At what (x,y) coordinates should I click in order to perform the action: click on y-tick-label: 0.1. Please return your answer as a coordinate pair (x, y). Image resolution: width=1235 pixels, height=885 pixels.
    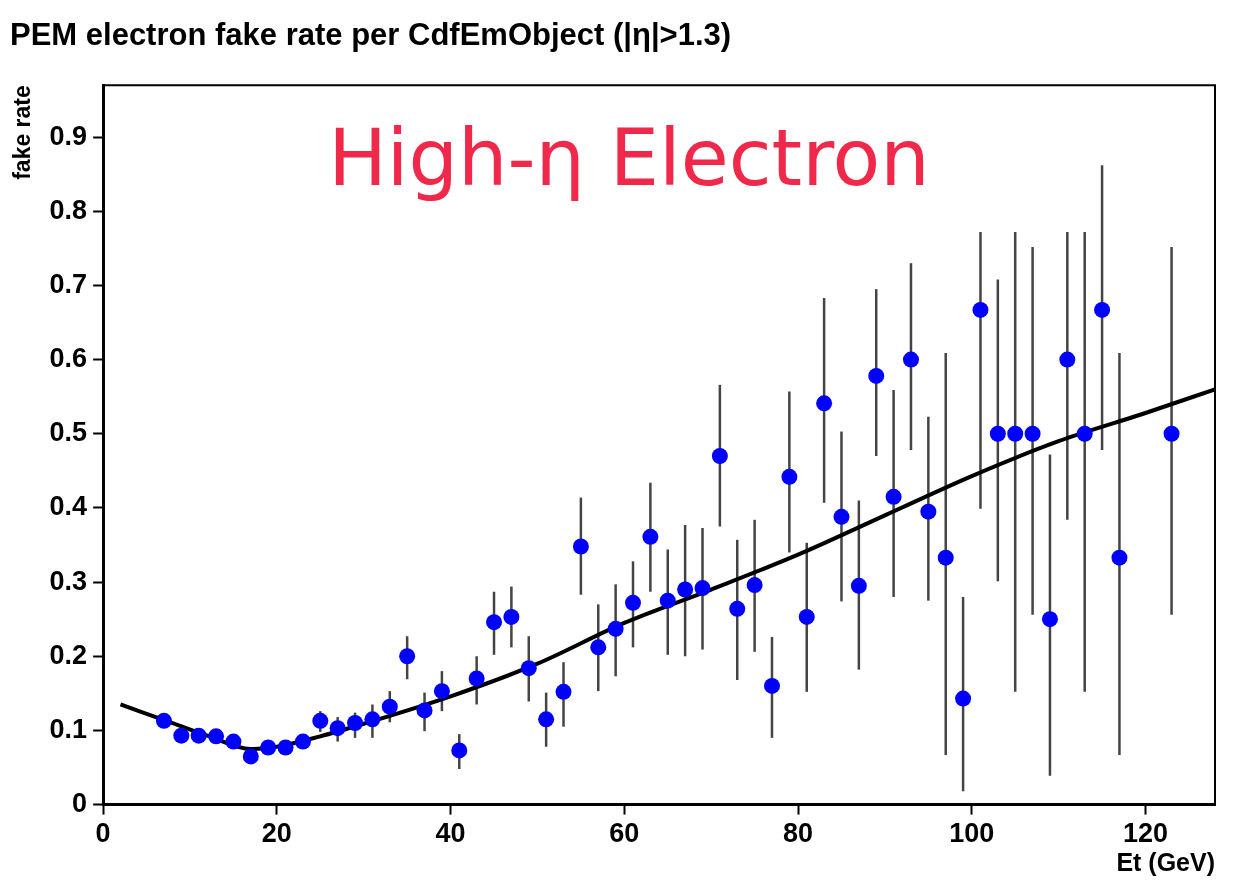
    Looking at the image, I should click on (68, 728).